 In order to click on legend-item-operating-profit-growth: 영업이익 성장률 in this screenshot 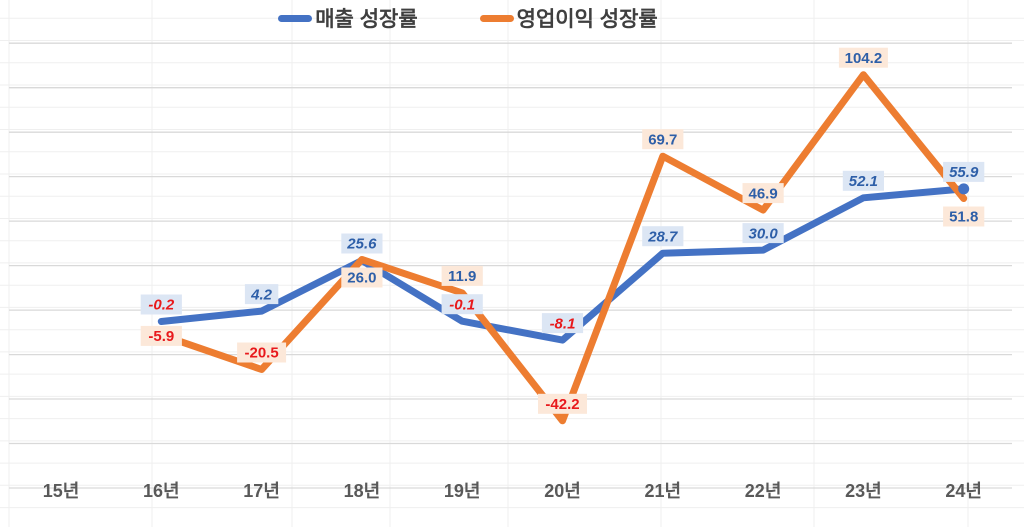, I will do `click(568, 18)`.